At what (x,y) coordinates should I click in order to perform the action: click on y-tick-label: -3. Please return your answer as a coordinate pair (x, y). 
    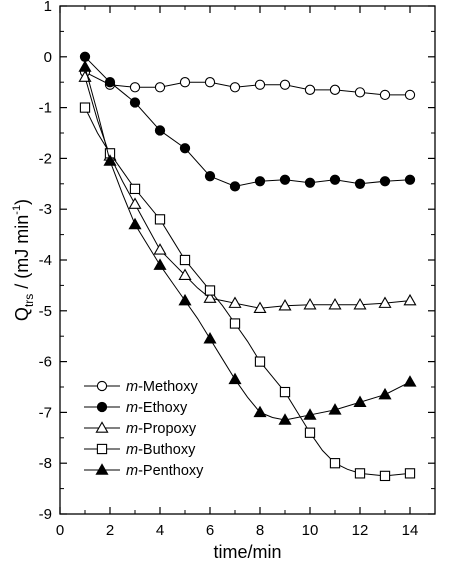
    Looking at the image, I should click on (45, 209).